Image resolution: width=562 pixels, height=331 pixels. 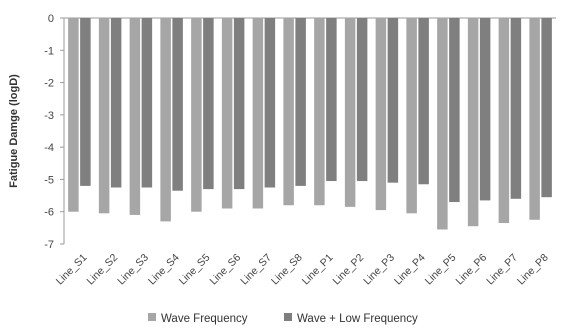 I want to click on category-label: Line_P4, so click(x=410, y=270).